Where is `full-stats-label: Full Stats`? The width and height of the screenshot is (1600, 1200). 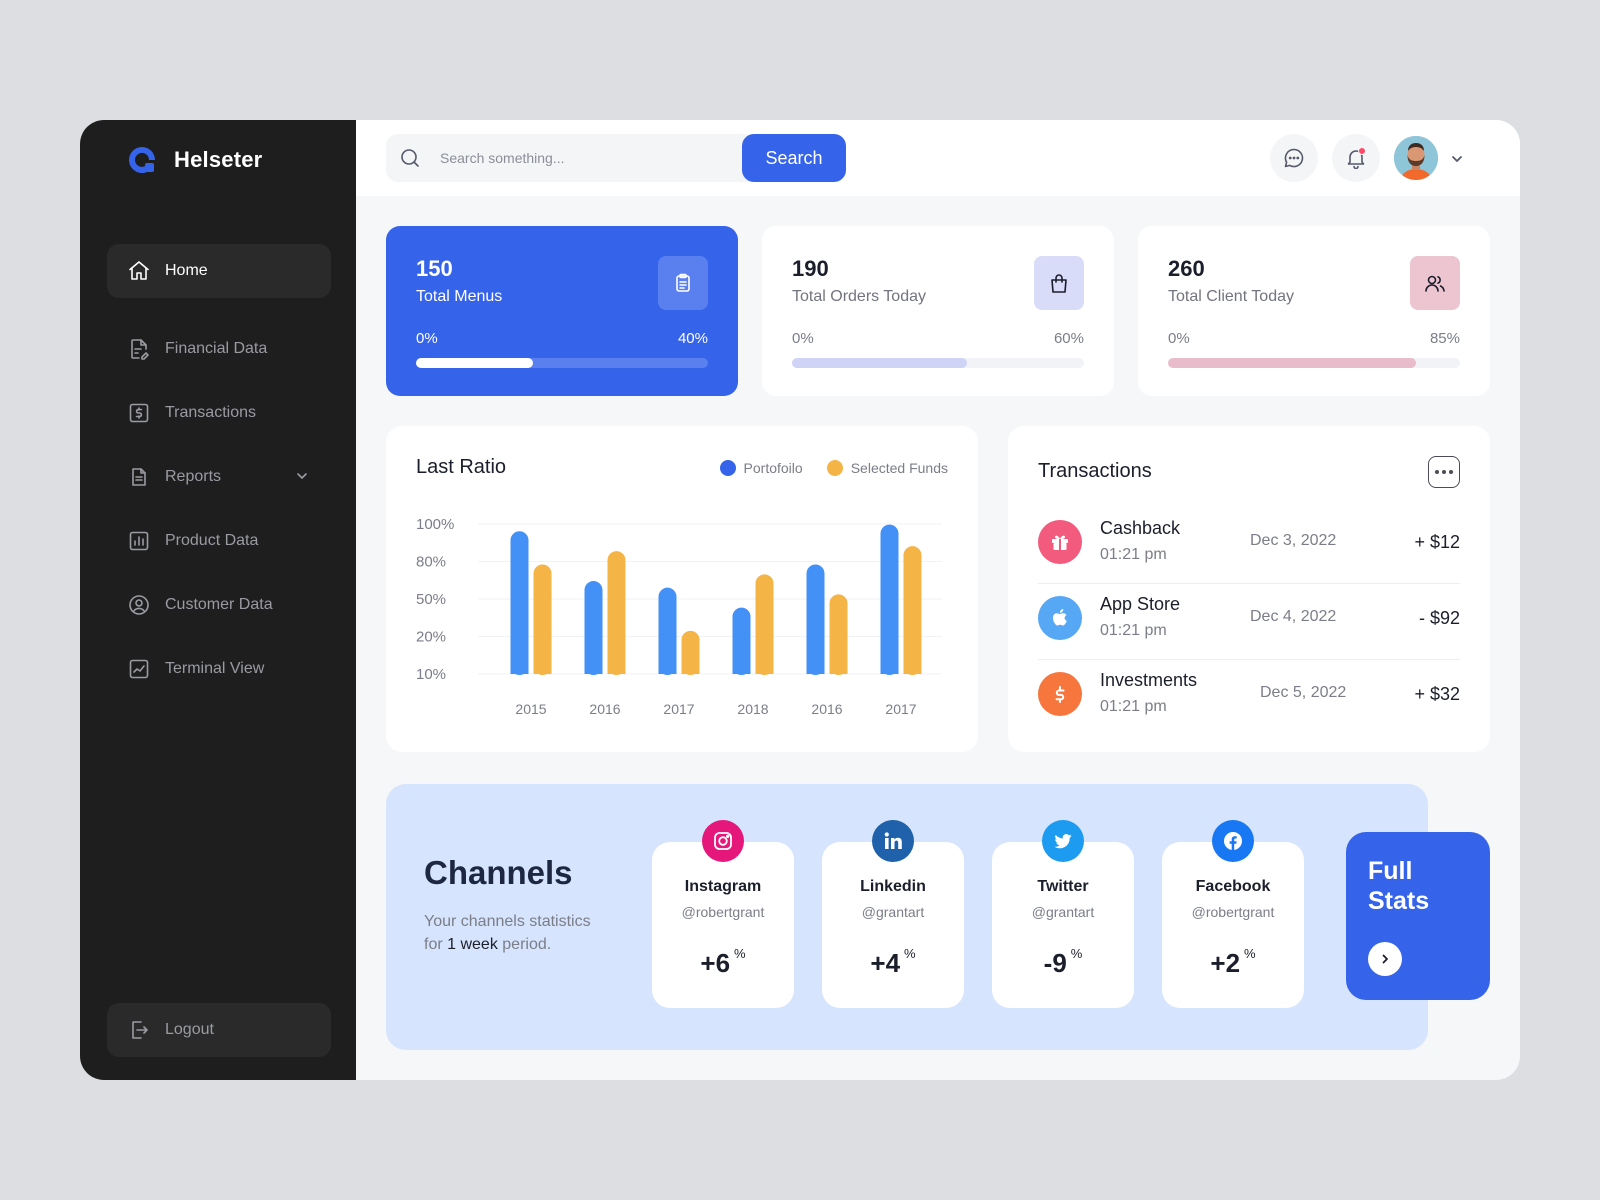 full-stats-label: Full Stats is located at coordinates (1399, 886).